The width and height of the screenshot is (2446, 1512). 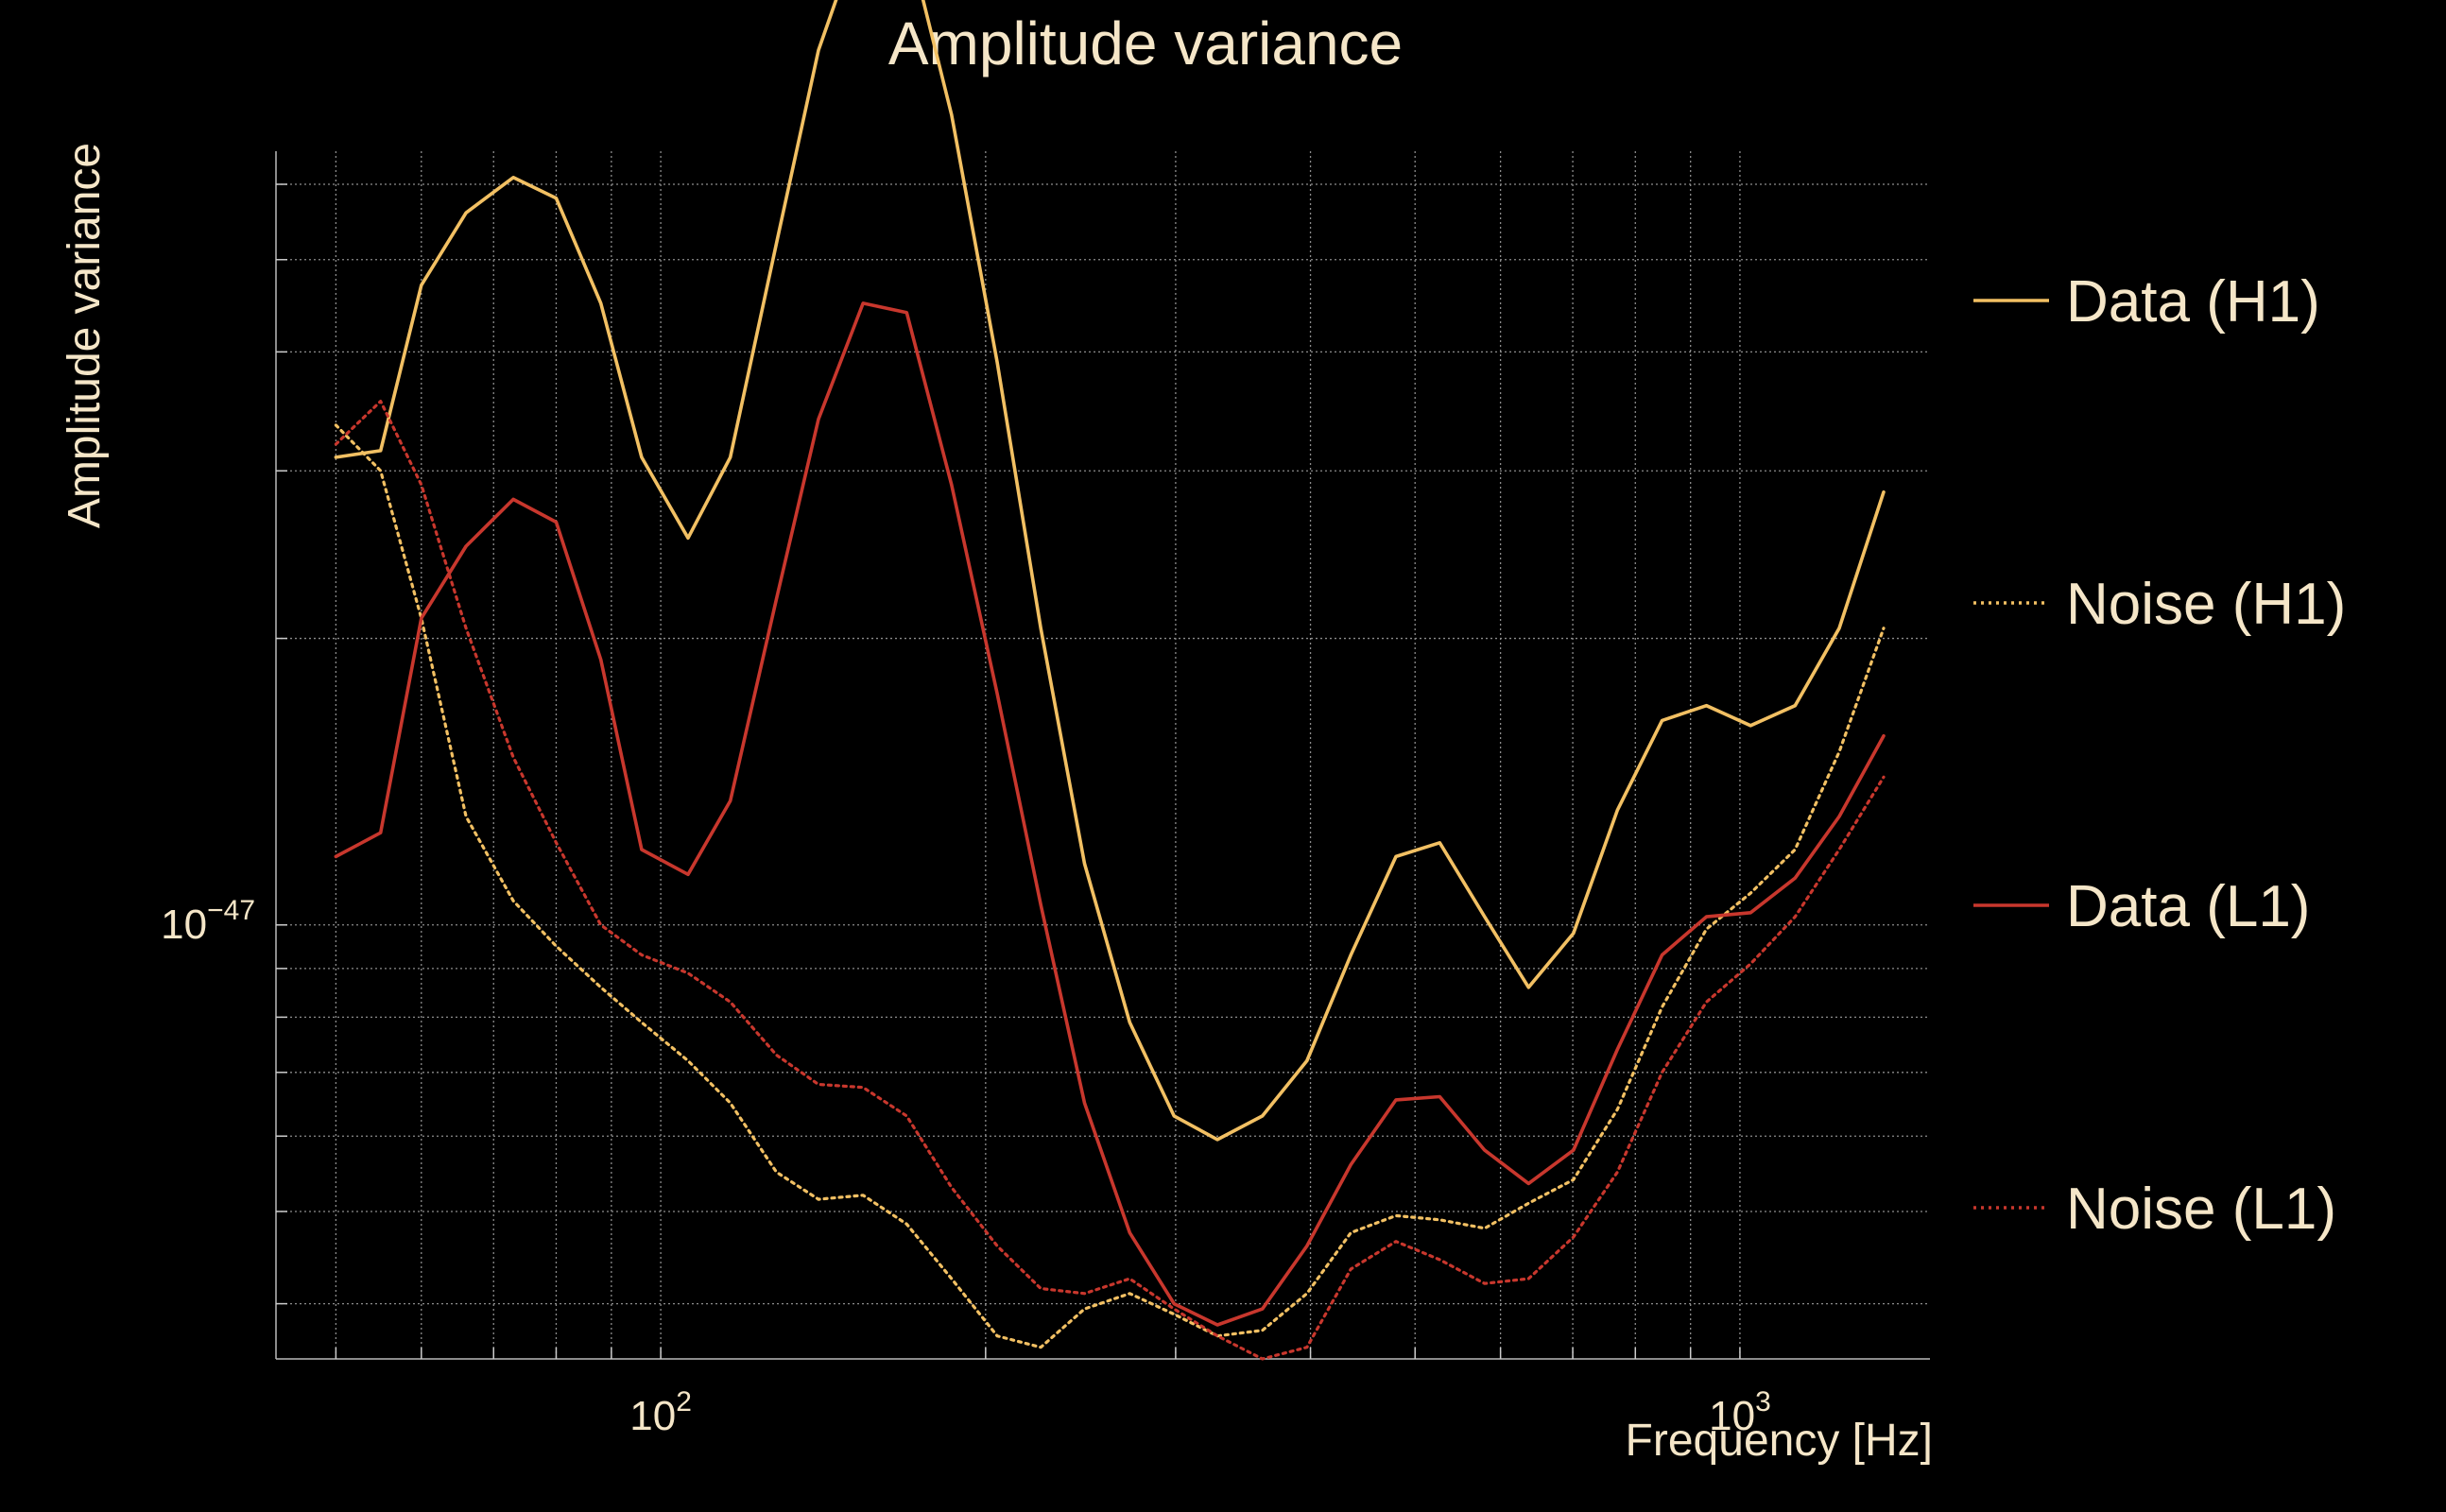 I want to click on y-tick-exponent: −47, so click(x=231, y=910).